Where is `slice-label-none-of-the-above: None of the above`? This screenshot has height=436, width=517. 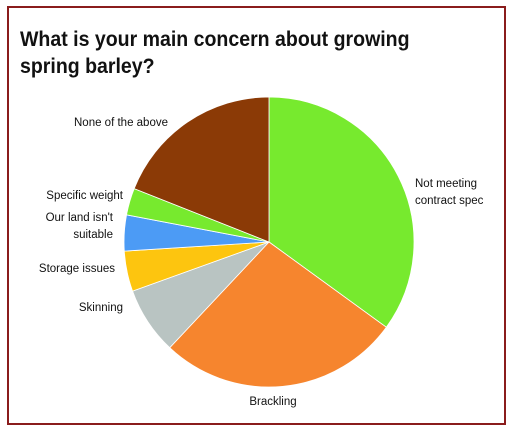 slice-label-none-of-the-above: None of the above is located at coordinates (121, 123).